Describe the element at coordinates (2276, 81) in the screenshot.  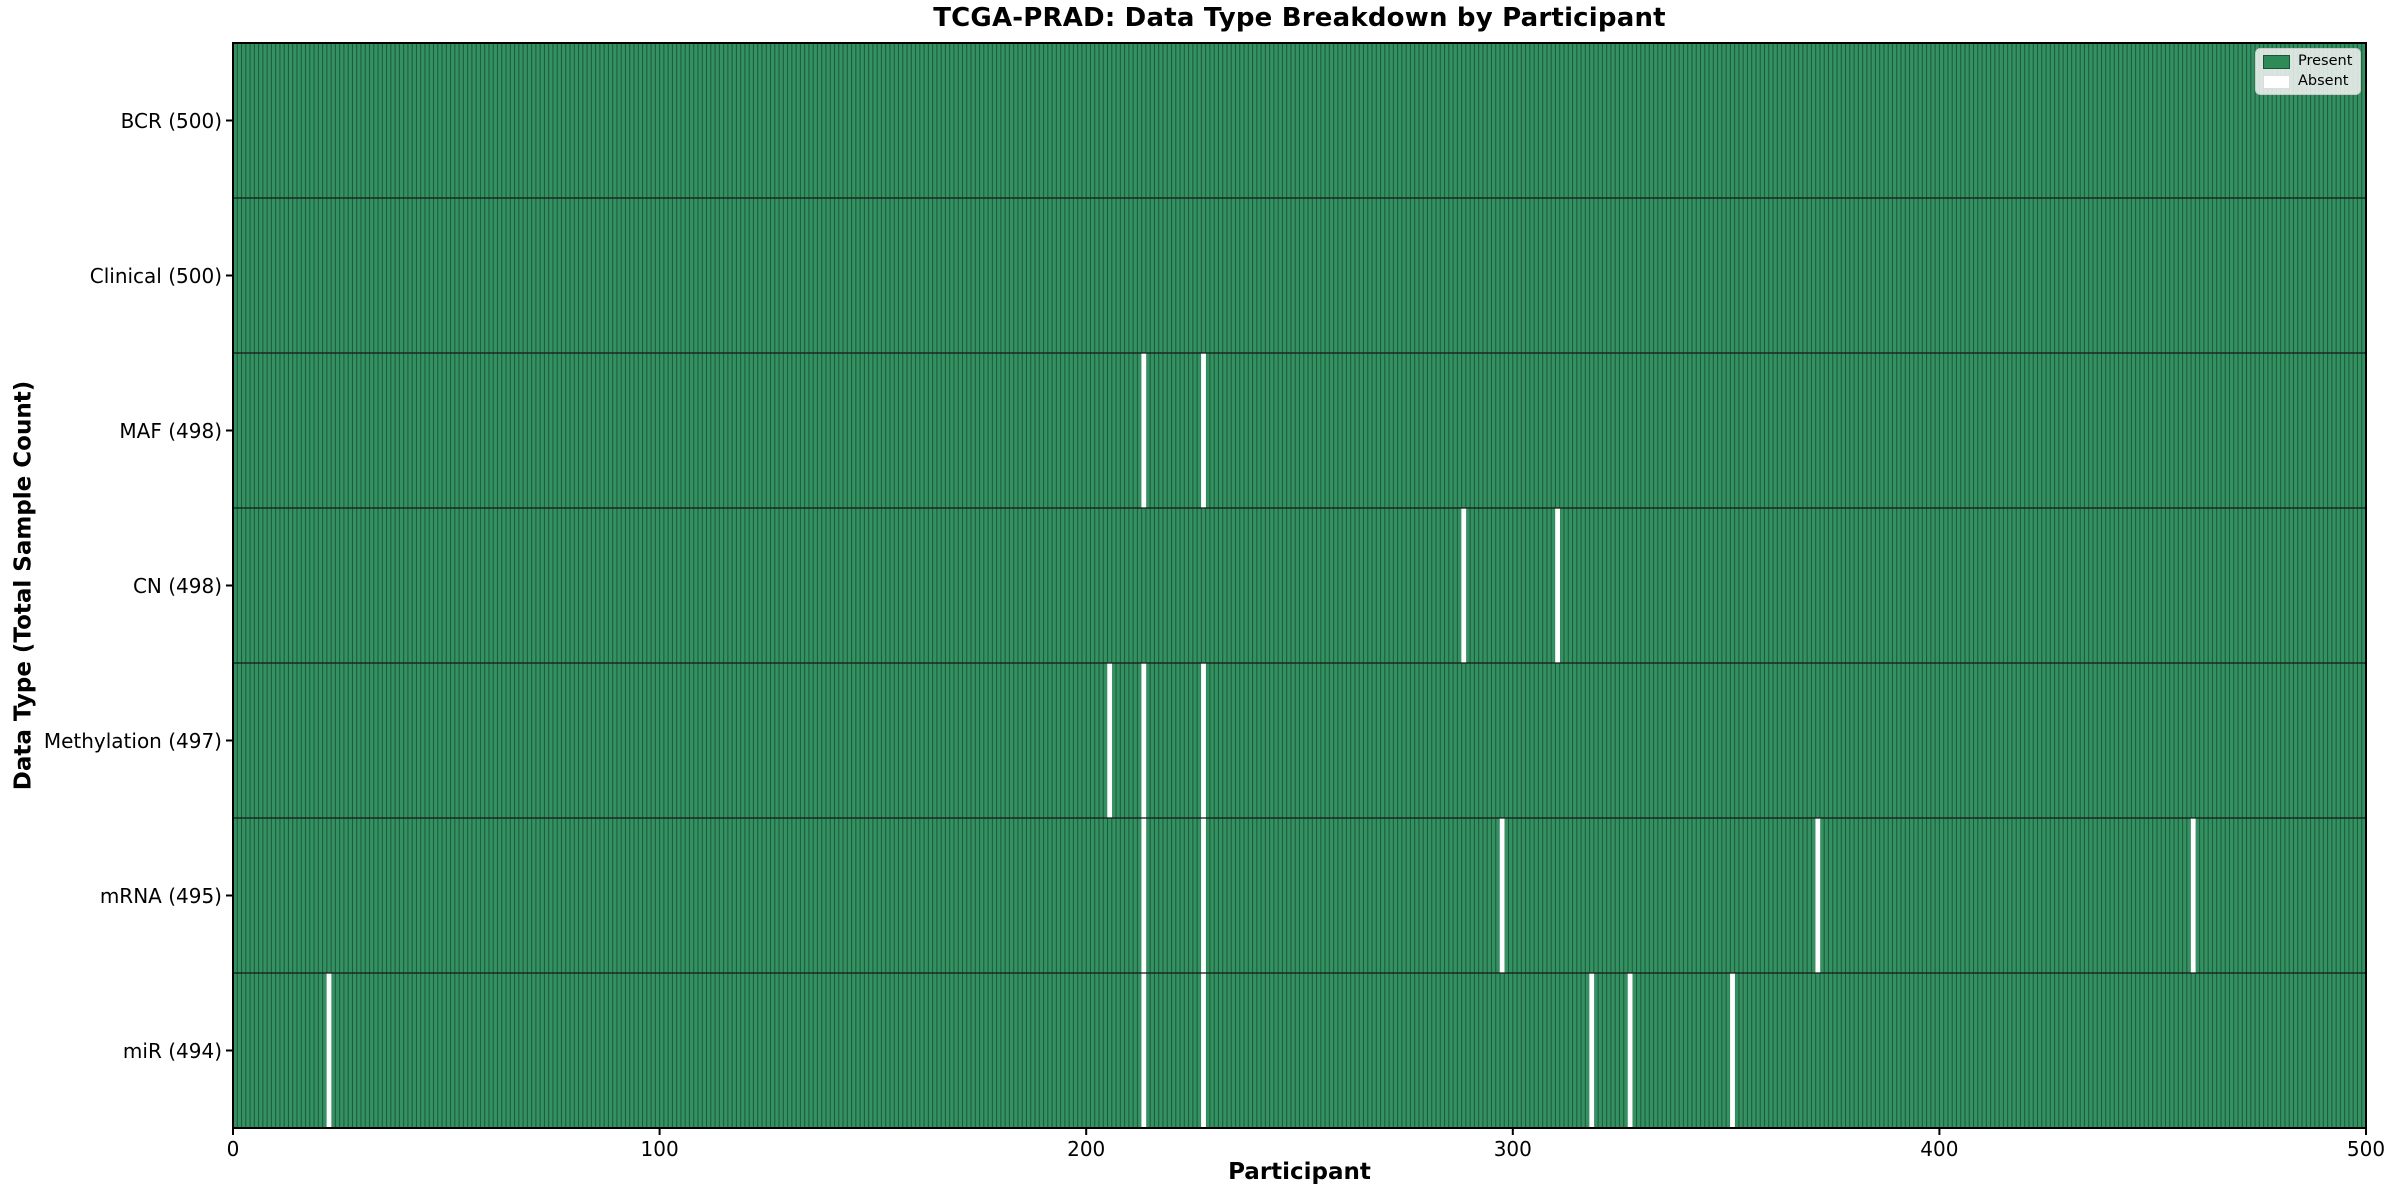
I see `absent-swatch-icon` at that location.